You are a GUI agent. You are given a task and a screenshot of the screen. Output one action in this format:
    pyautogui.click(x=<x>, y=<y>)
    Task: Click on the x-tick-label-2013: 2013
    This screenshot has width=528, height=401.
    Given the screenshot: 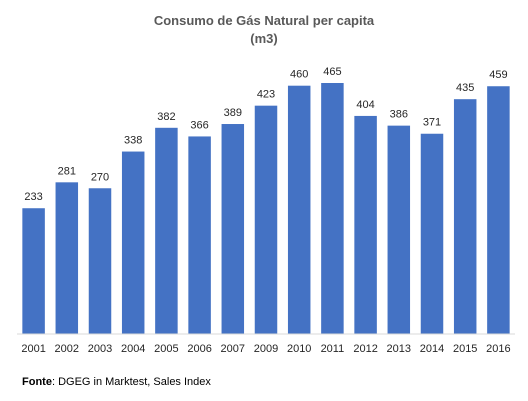 What is the action you would take?
    pyautogui.click(x=399, y=349)
    